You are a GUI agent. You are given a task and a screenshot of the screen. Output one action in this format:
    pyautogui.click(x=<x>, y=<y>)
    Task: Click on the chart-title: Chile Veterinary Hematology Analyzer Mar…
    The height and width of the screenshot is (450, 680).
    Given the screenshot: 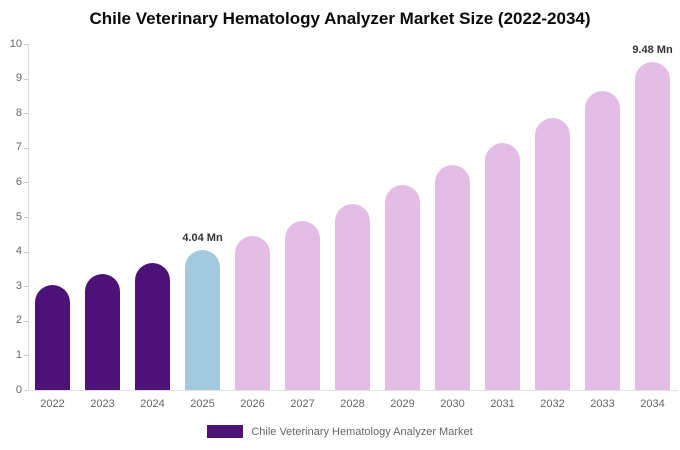 What is the action you would take?
    pyautogui.click(x=340, y=18)
    